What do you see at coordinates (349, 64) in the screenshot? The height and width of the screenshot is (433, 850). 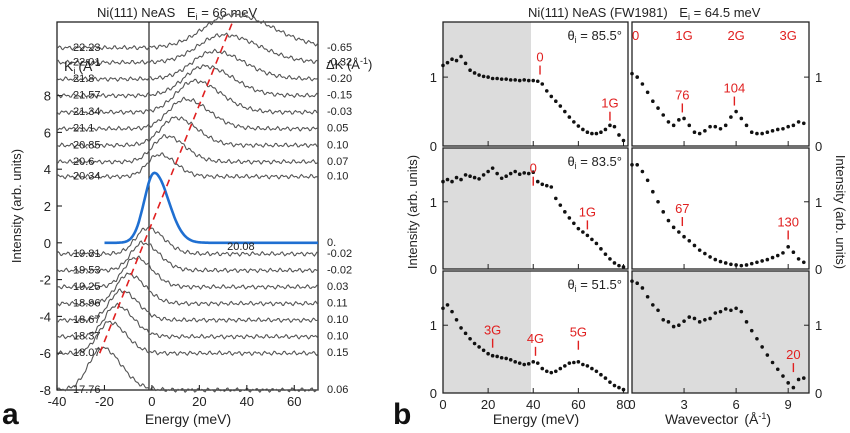 I see `dk-header: ΔK (Å-1)` at bounding box center [349, 64].